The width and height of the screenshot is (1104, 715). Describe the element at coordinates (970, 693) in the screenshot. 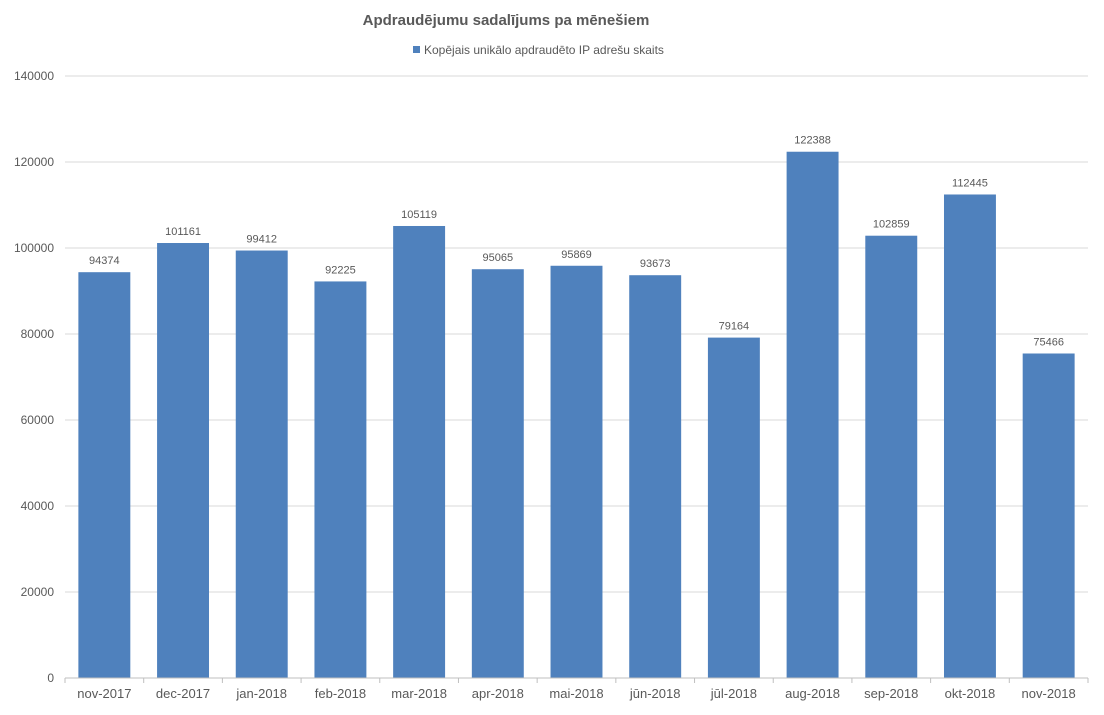

I see `x-tick-label: okt-2018` at that location.